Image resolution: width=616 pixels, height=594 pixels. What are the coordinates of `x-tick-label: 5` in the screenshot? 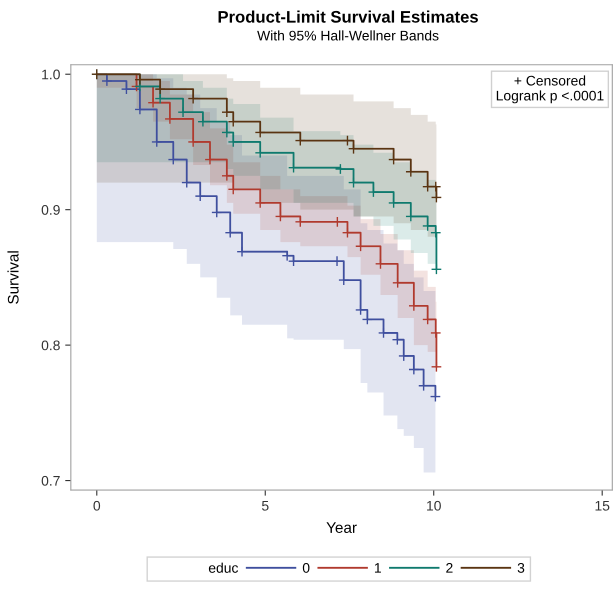 It's located at (265, 505).